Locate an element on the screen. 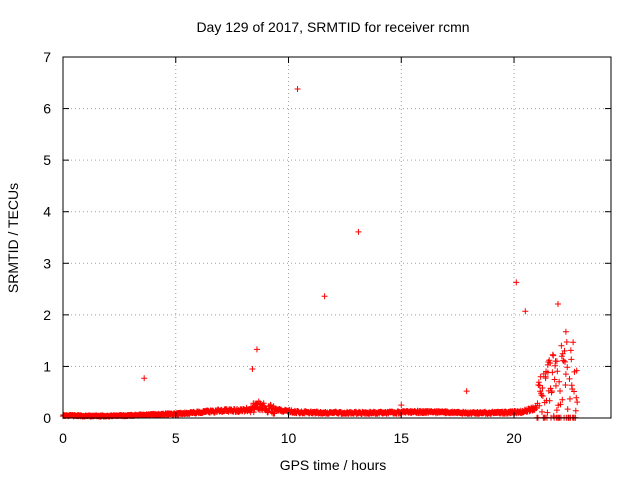  y-tick-label: 6 is located at coordinates (47, 109).